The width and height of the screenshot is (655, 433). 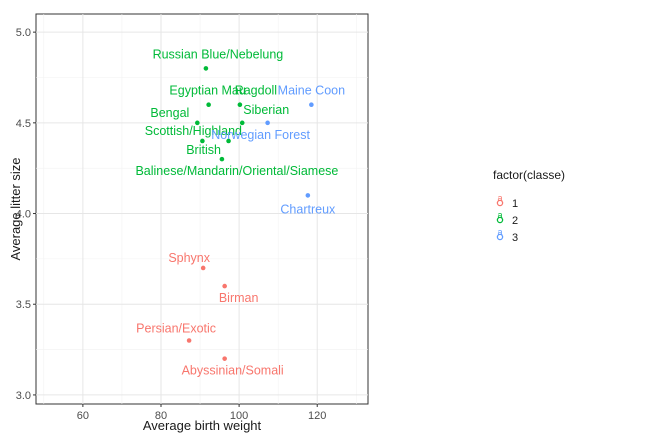 What do you see at coordinates (236, 171) in the screenshot?
I see `point-label: Balinese/Mandarin/Oriental/Siamese` at bounding box center [236, 171].